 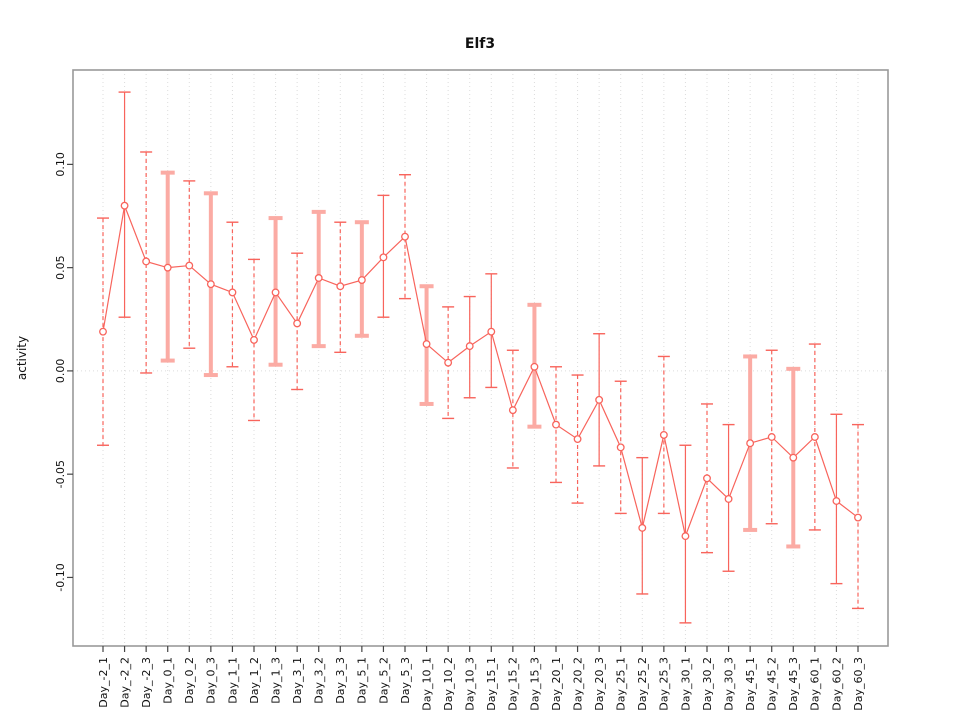 What do you see at coordinates (146, 682) in the screenshot?
I see `x-tick-label: Day_-2_3` at bounding box center [146, 682].